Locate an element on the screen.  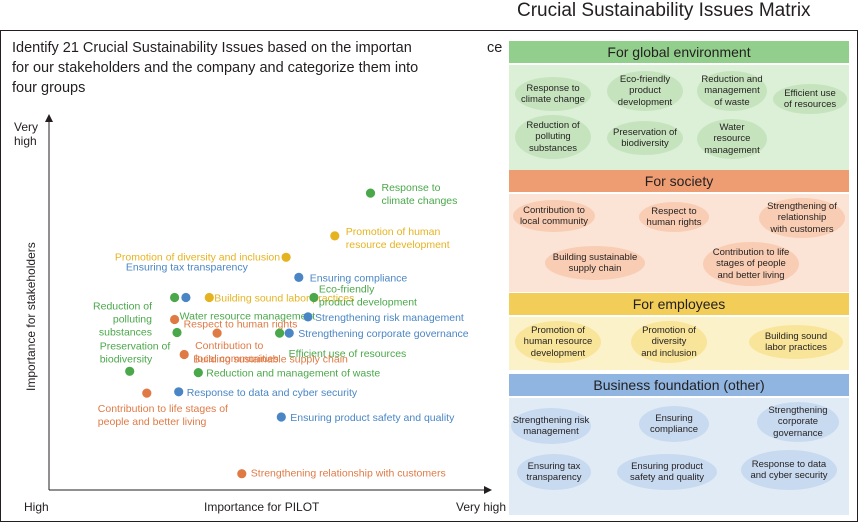
issue-item: Preservation of biodiversity is located at coordinates (645, 138).